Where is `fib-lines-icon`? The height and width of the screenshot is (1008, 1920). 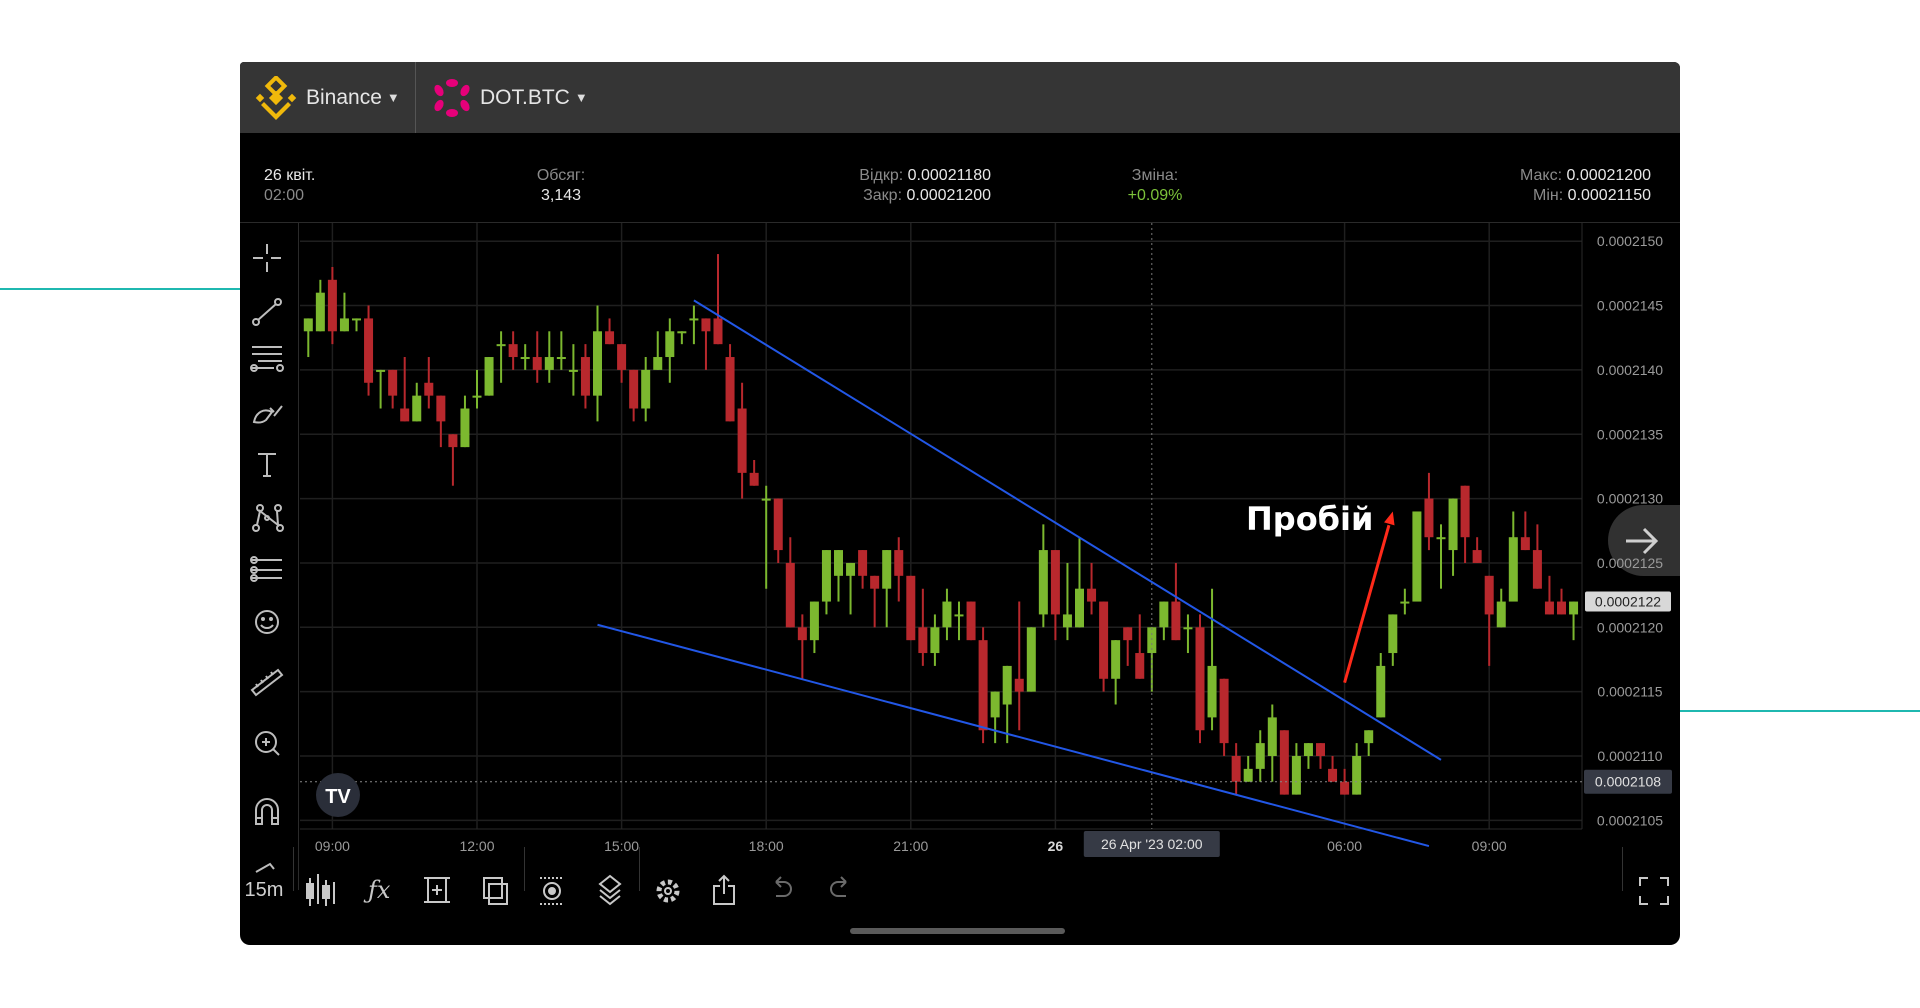 fib-lines-icon is located at coordinates (267, 359).